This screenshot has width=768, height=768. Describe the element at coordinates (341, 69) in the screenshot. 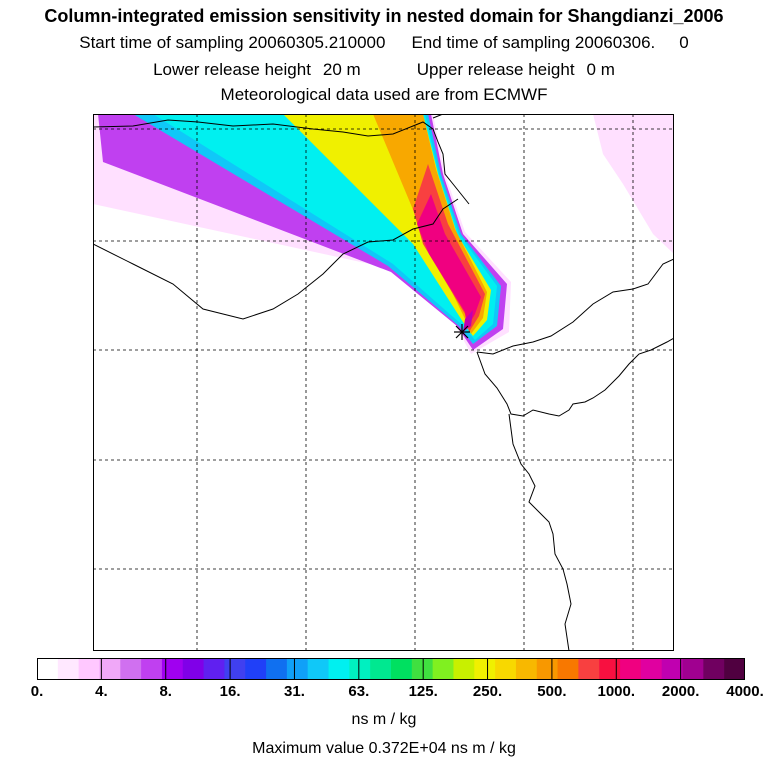

I see `lower-release-value: 20 m` at that location.